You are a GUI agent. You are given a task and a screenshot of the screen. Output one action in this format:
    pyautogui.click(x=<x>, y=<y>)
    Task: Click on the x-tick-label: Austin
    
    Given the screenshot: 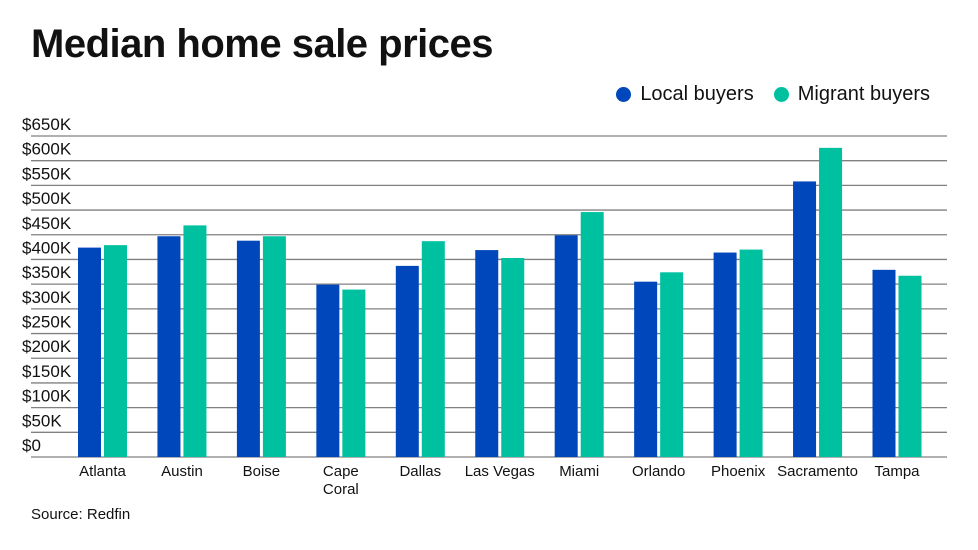 What is the action you would take?
    pyautogui.click(x=182, y=471)
    